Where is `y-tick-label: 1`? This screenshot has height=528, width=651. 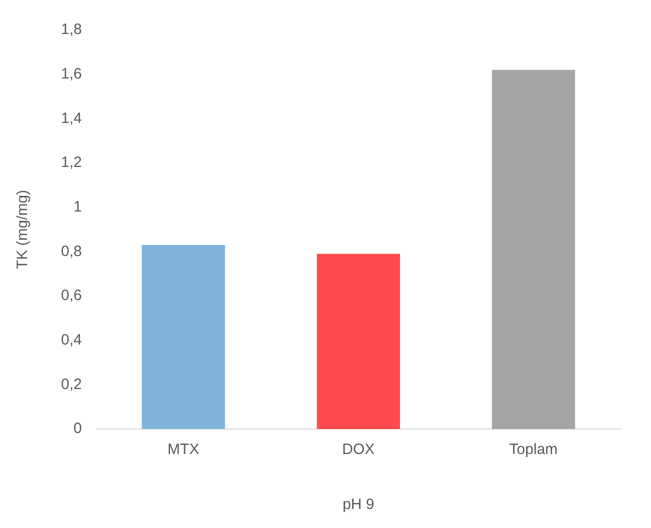
y-tick-label: 1 is located at coordinates (78, 207).